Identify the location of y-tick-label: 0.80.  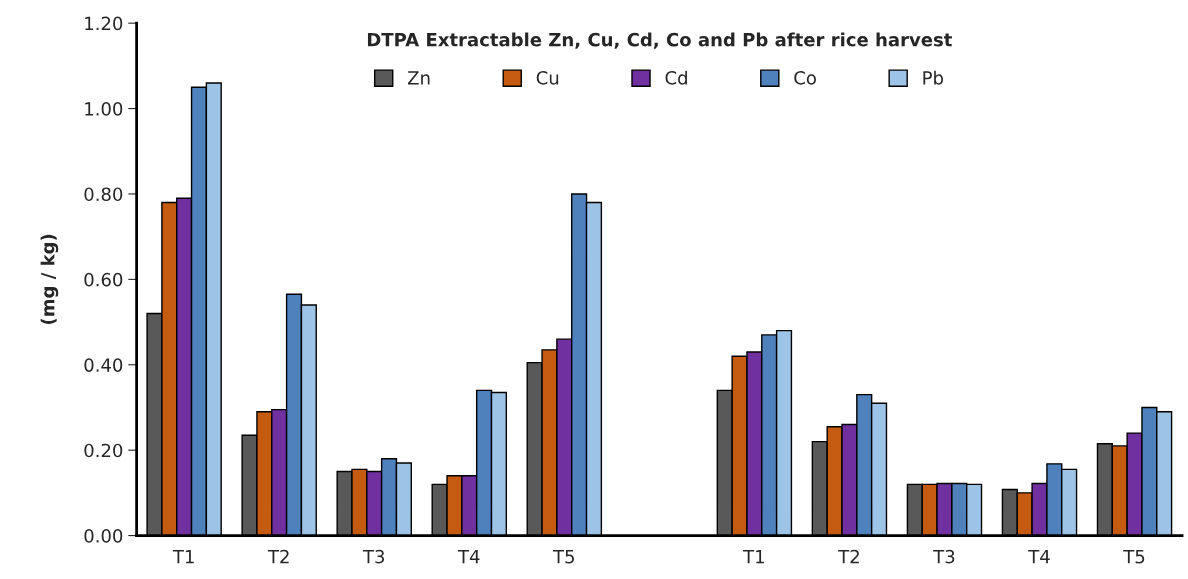
(103, 194).